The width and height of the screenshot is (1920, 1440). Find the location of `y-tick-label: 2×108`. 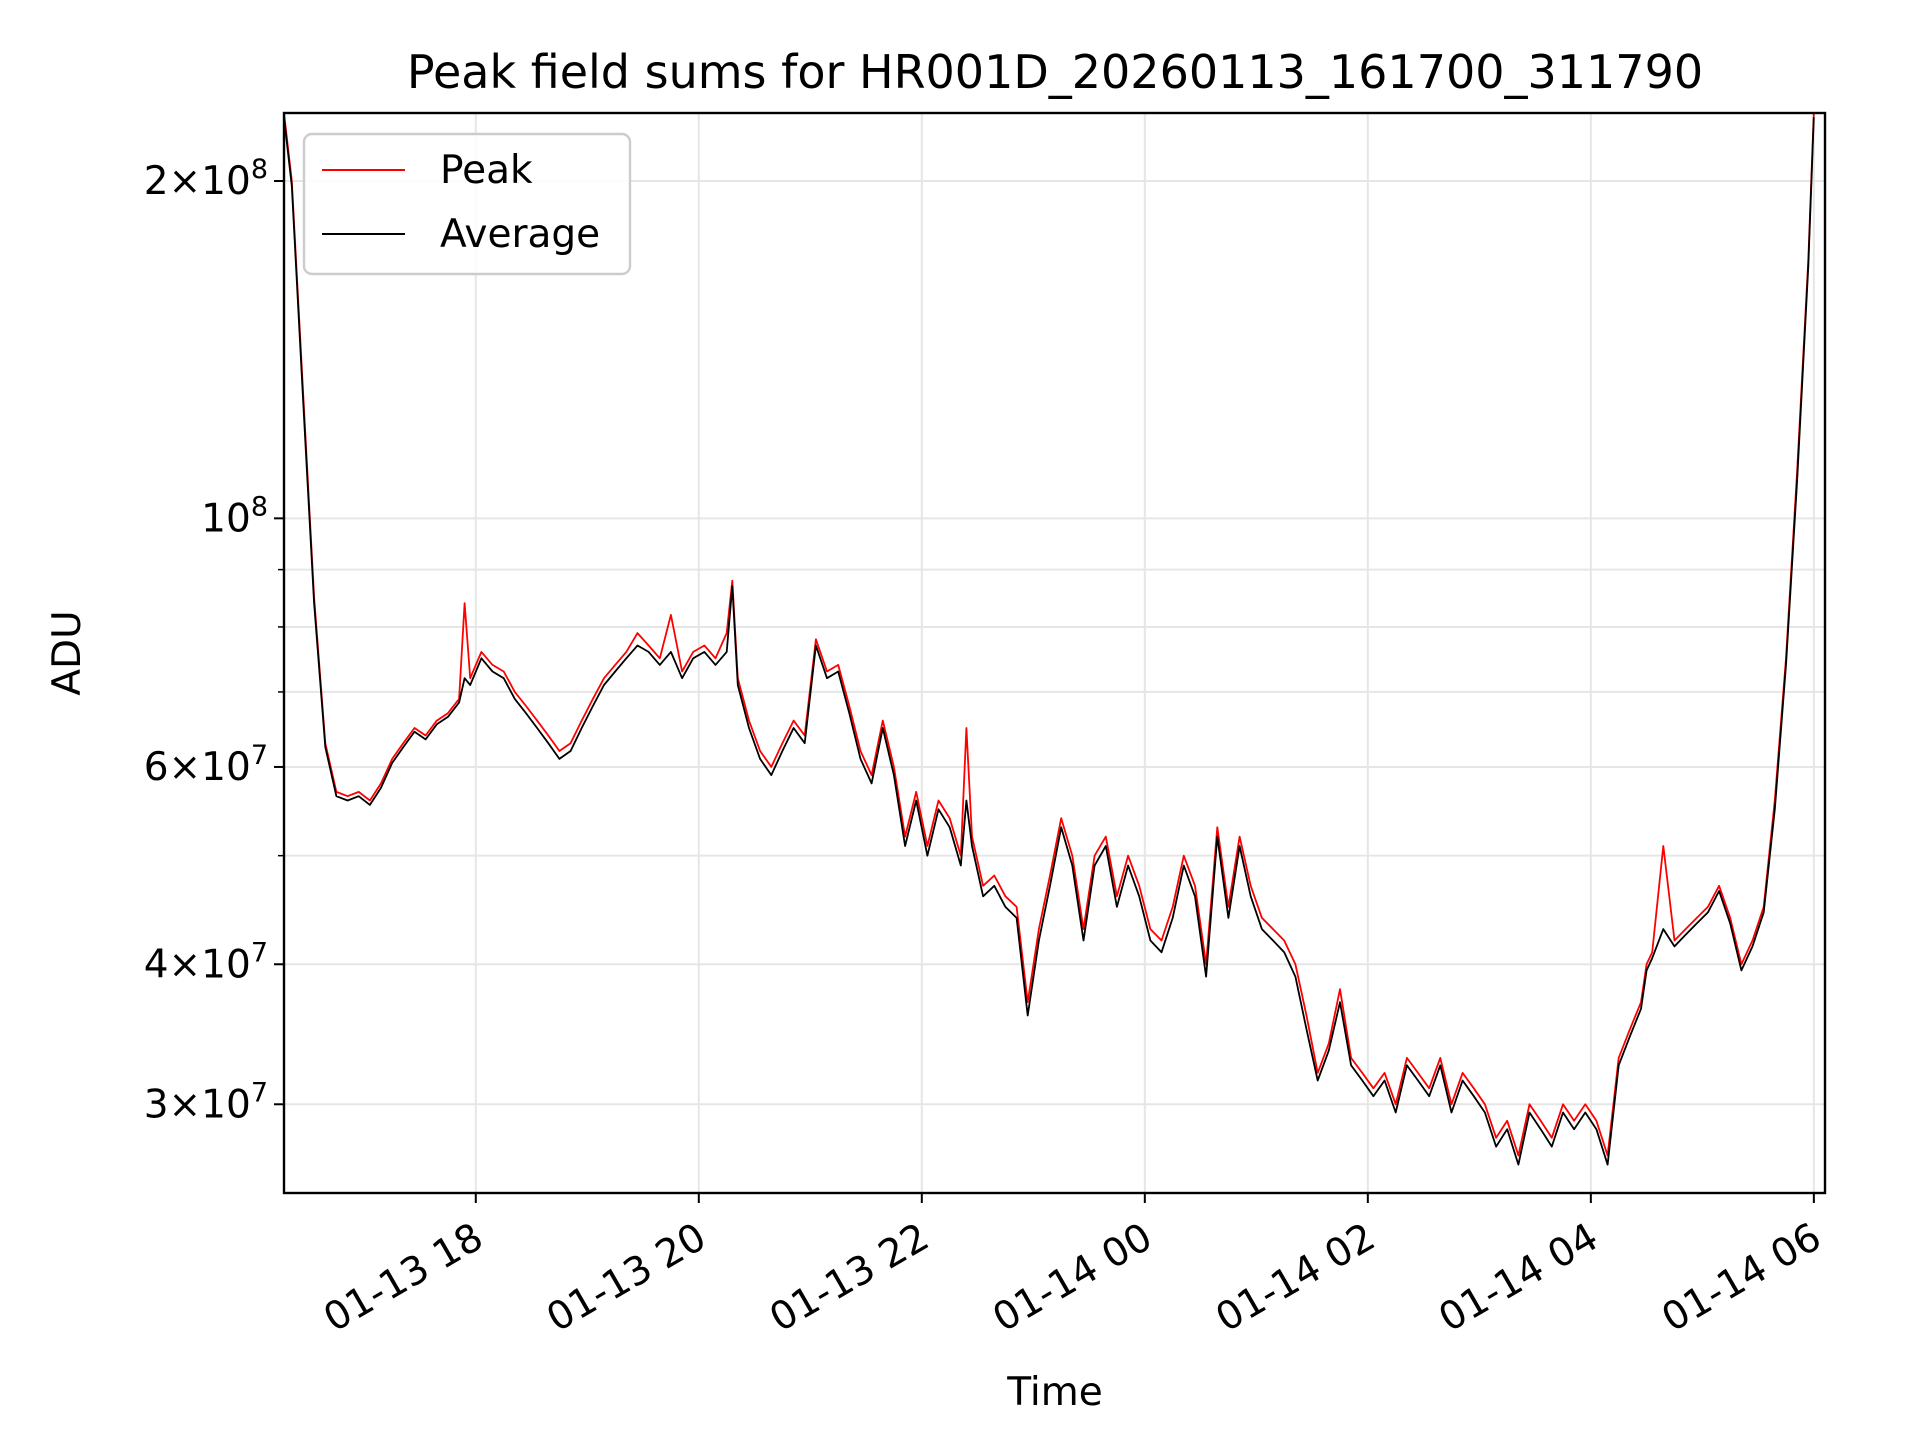

y-tick-label: 2×108 is located at coordinates (206, 179).